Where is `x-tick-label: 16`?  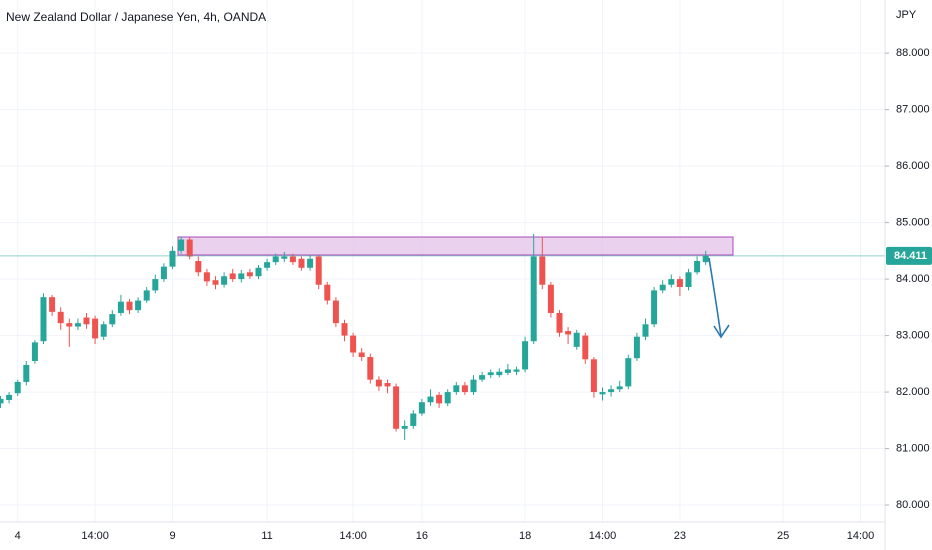
x-tick-label: 16 is located at coordinates (422, 536).